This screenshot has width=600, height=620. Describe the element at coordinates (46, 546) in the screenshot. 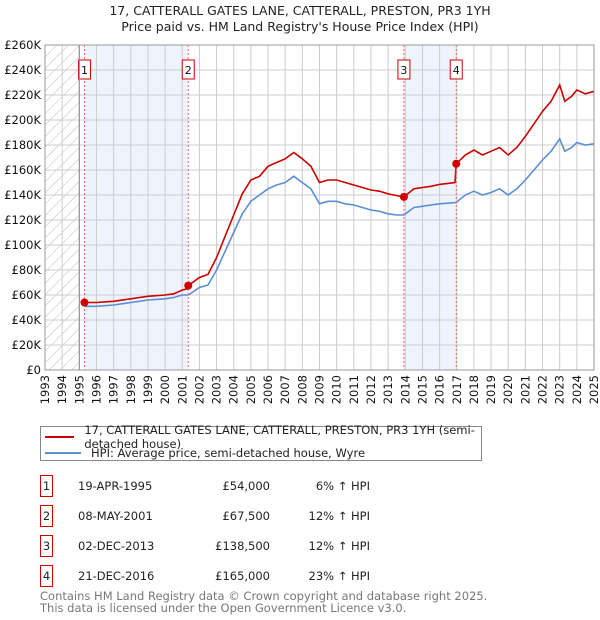

I see `transaction-number-badge: 3` at that location.